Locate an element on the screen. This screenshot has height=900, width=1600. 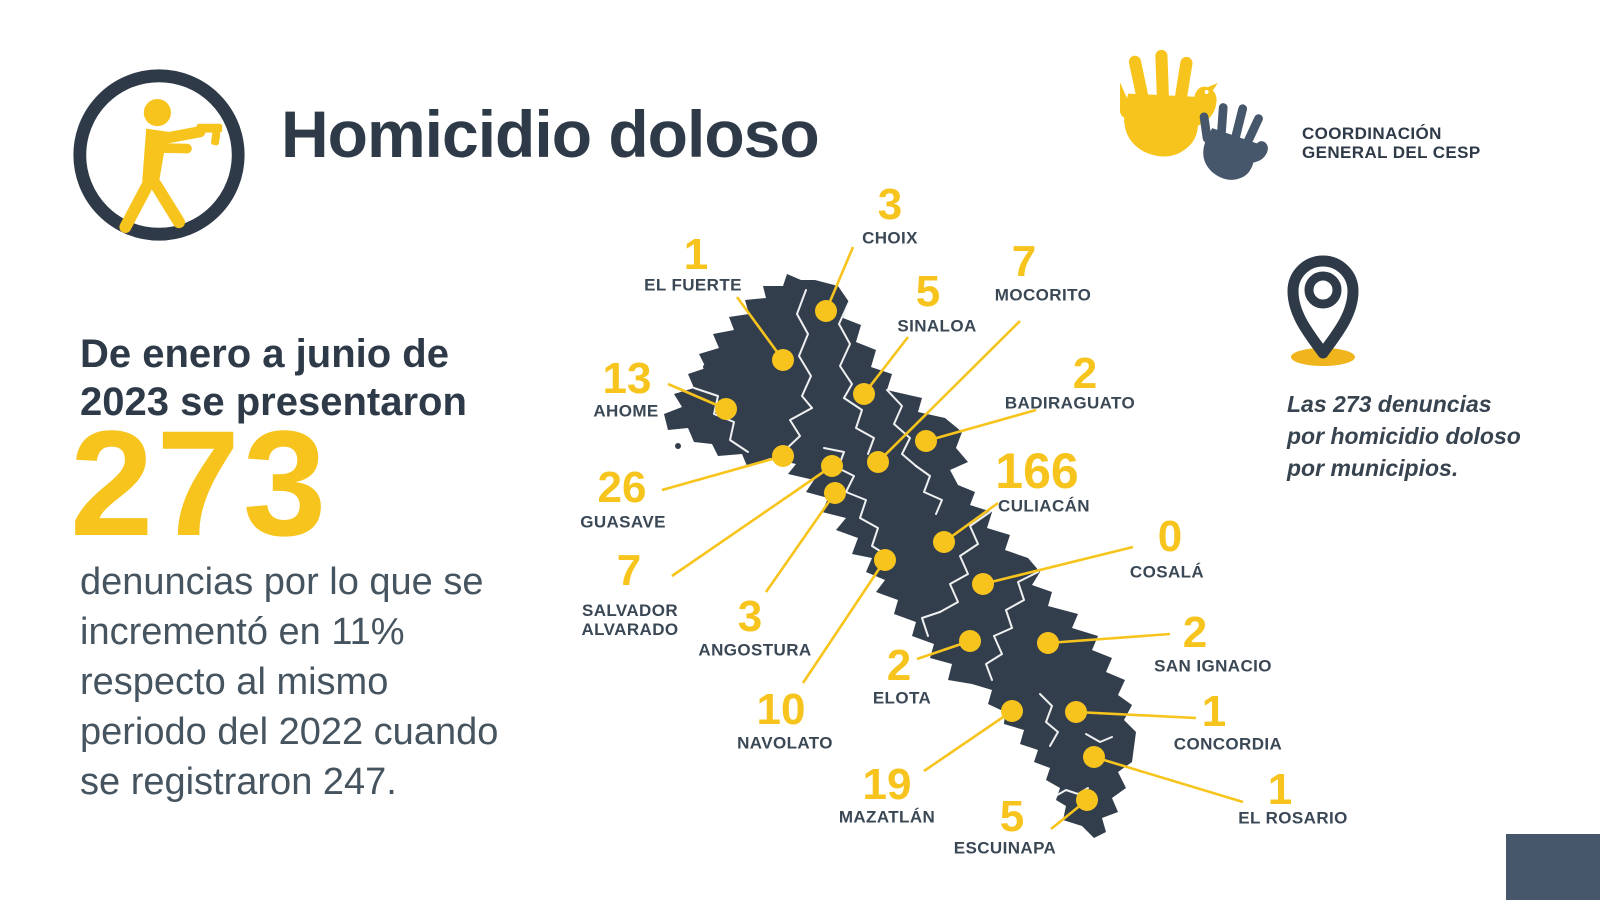
muni-value-el-fuerte: 1 is located at coordinates (696, 254).